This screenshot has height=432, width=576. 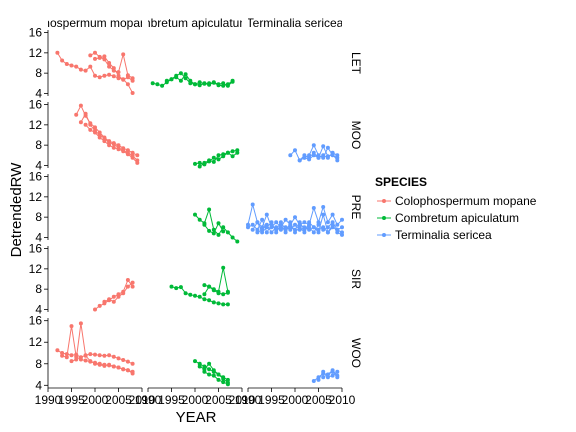 What do you see at coordinates (384, 201) in the screenshot?
I see `legend-point` at bounding box center [384, 201].